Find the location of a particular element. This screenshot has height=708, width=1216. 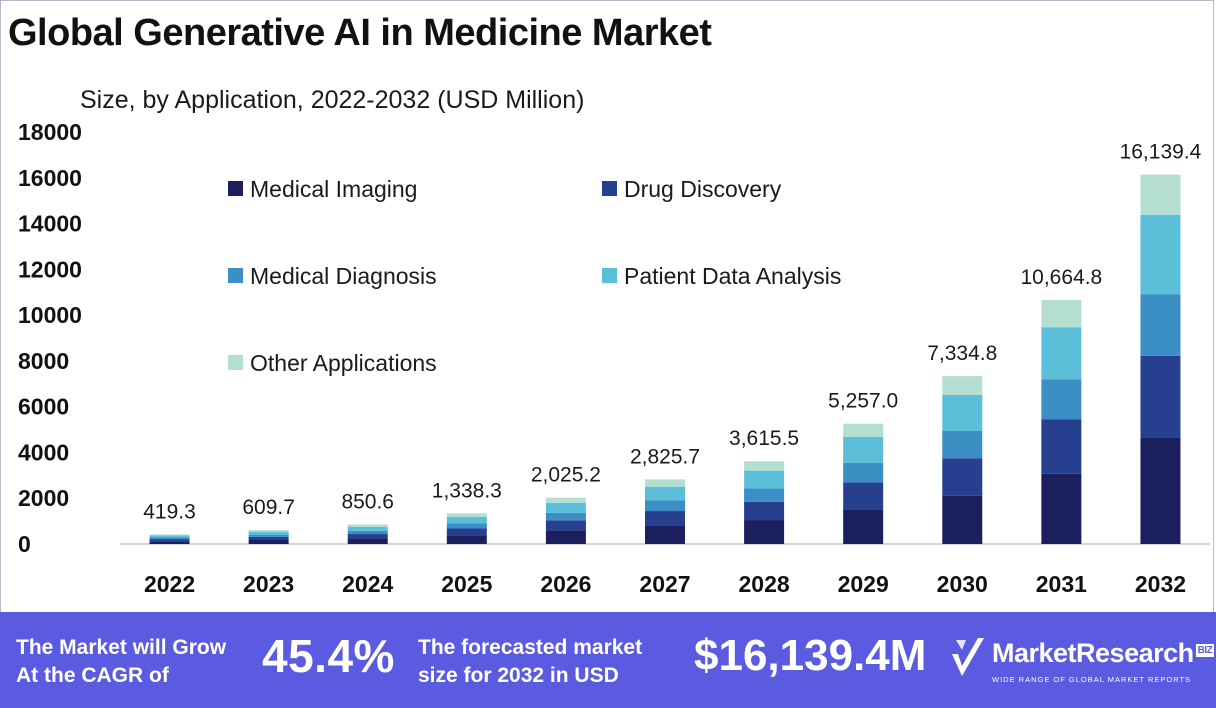

forecast-value: $16,139.4M is located at coordinates (810, 655).